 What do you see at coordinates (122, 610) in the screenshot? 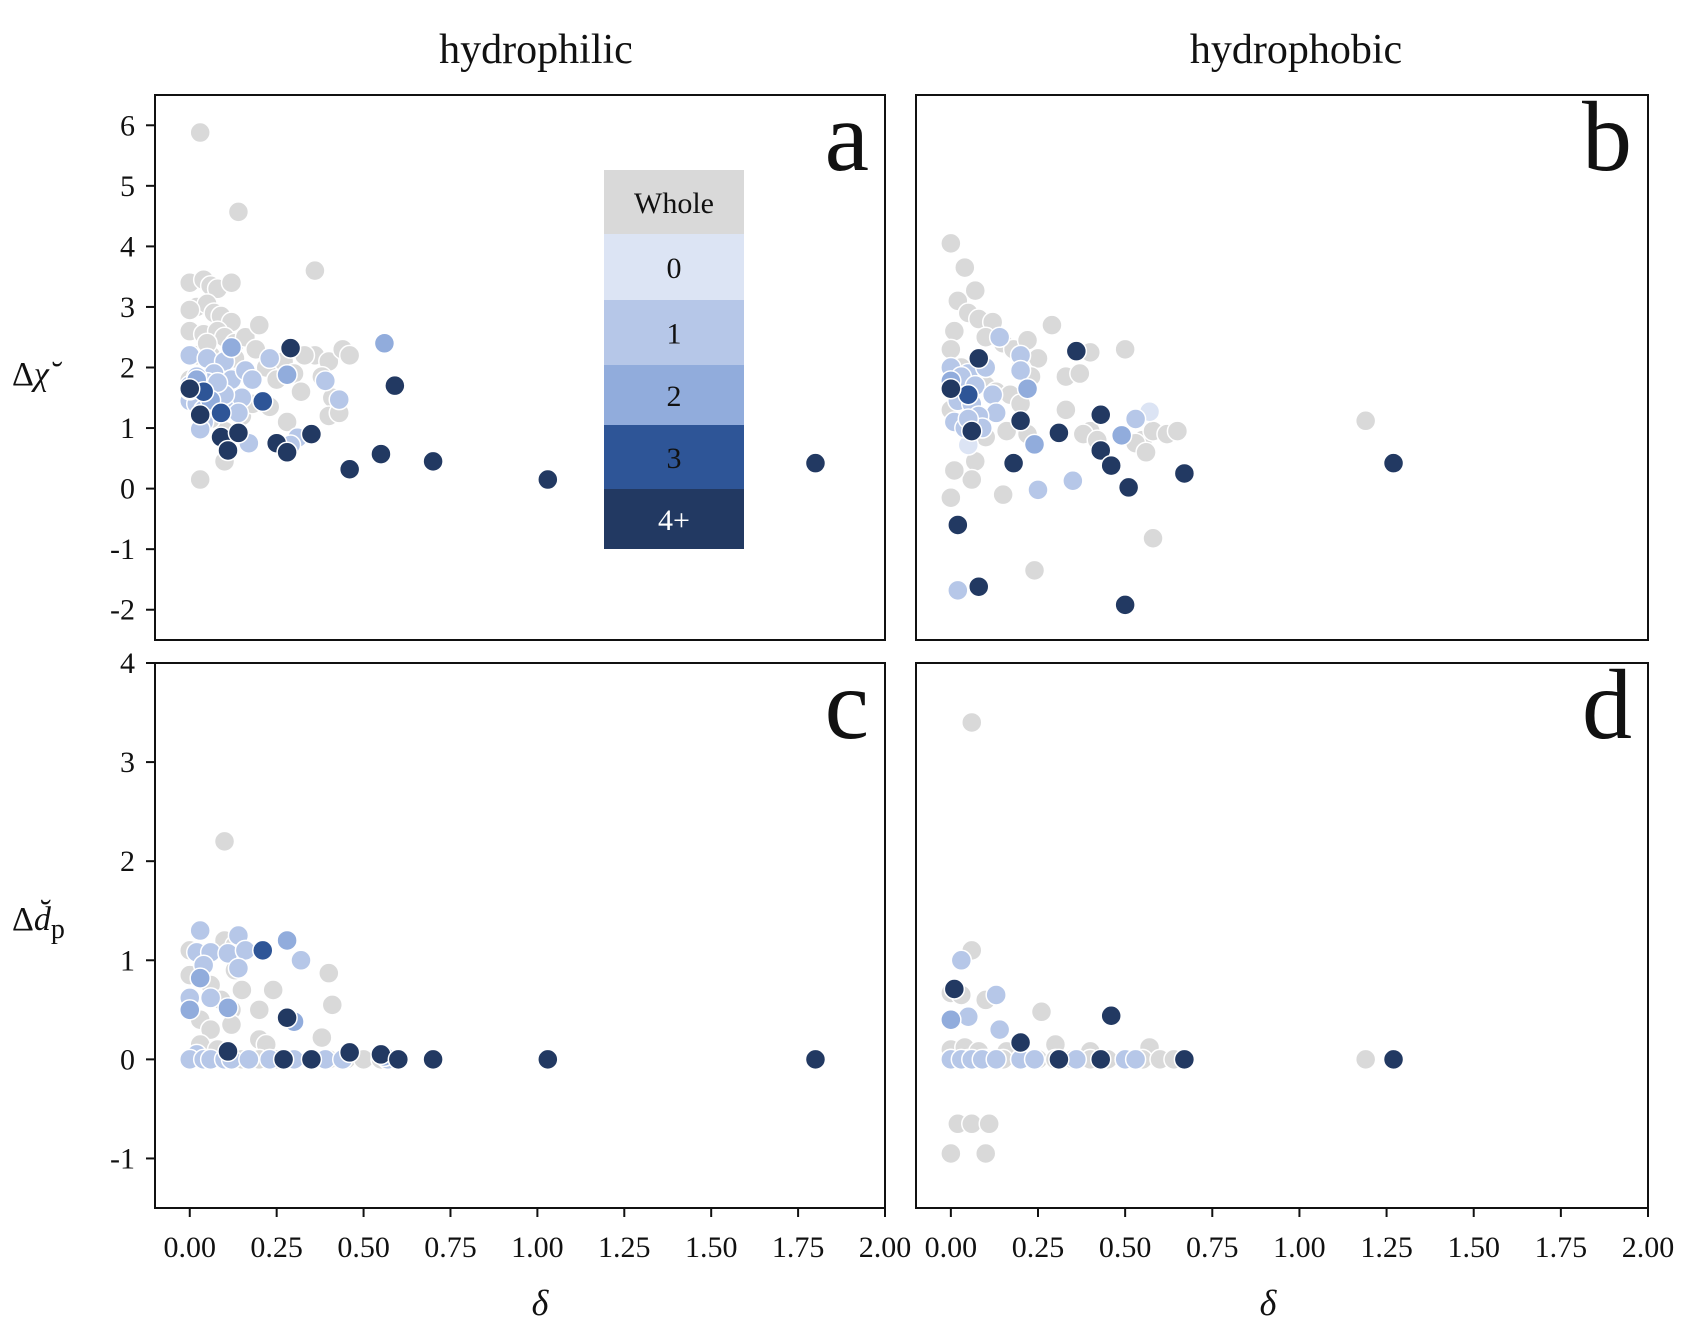
I see `y-tick-label: -2` at bounding box center [122, 610].